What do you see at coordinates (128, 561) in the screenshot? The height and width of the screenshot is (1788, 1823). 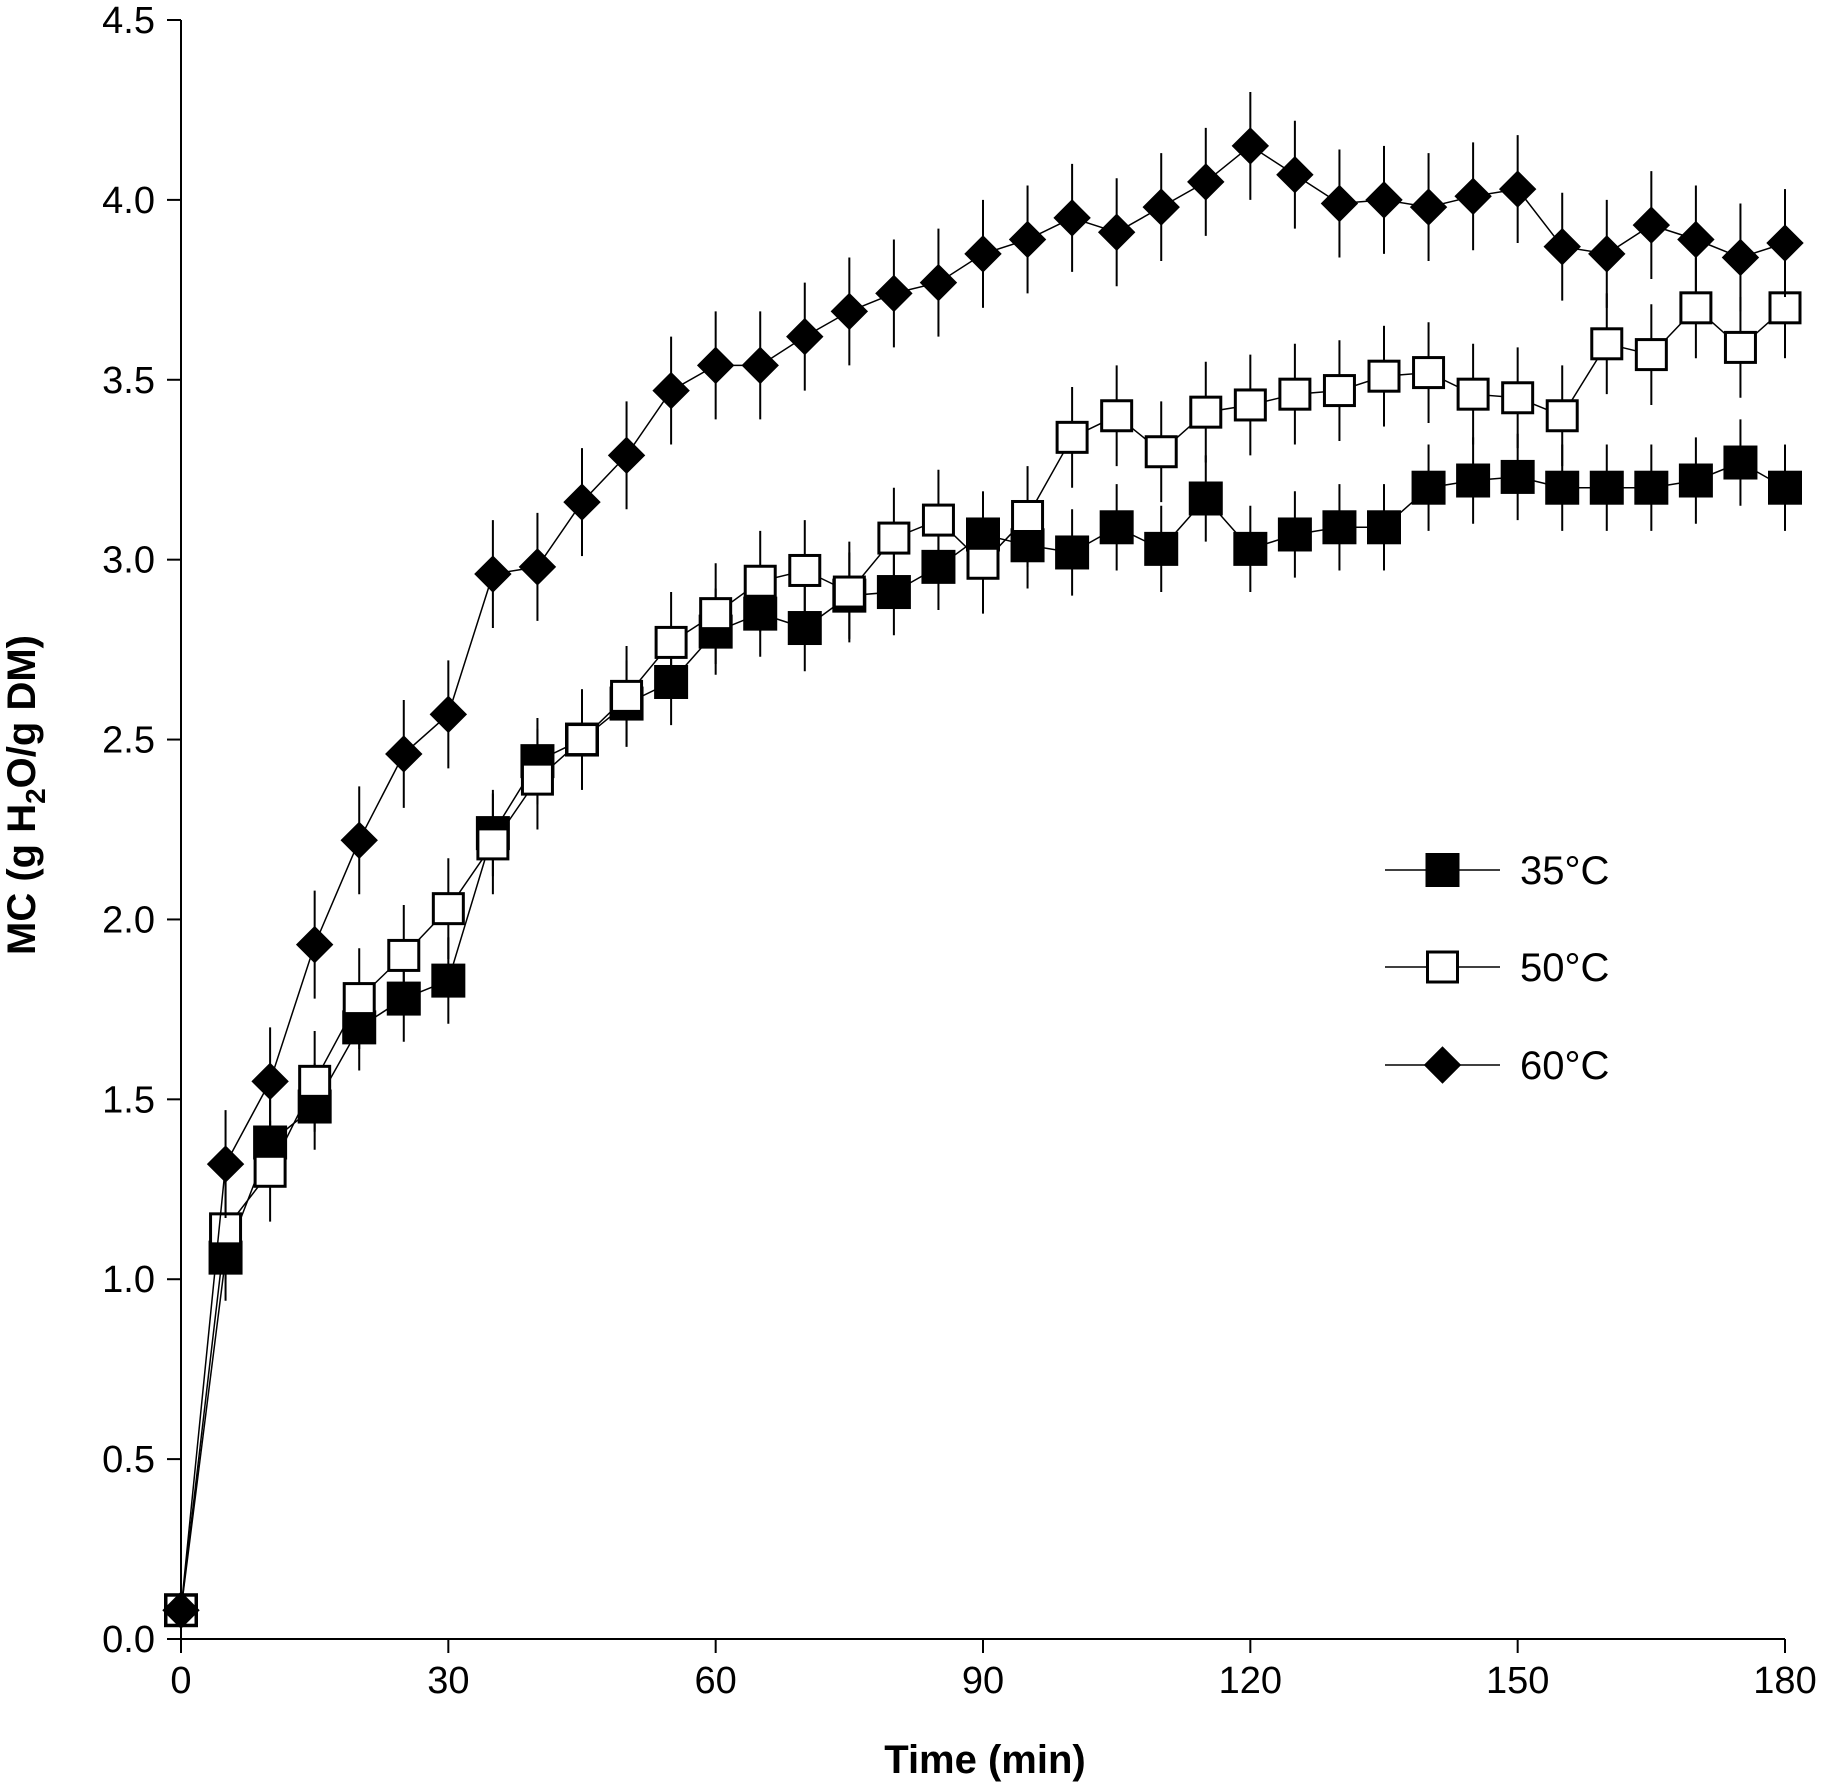 I see `y-tick-label: 3.0` at bounding box center [128, 561].